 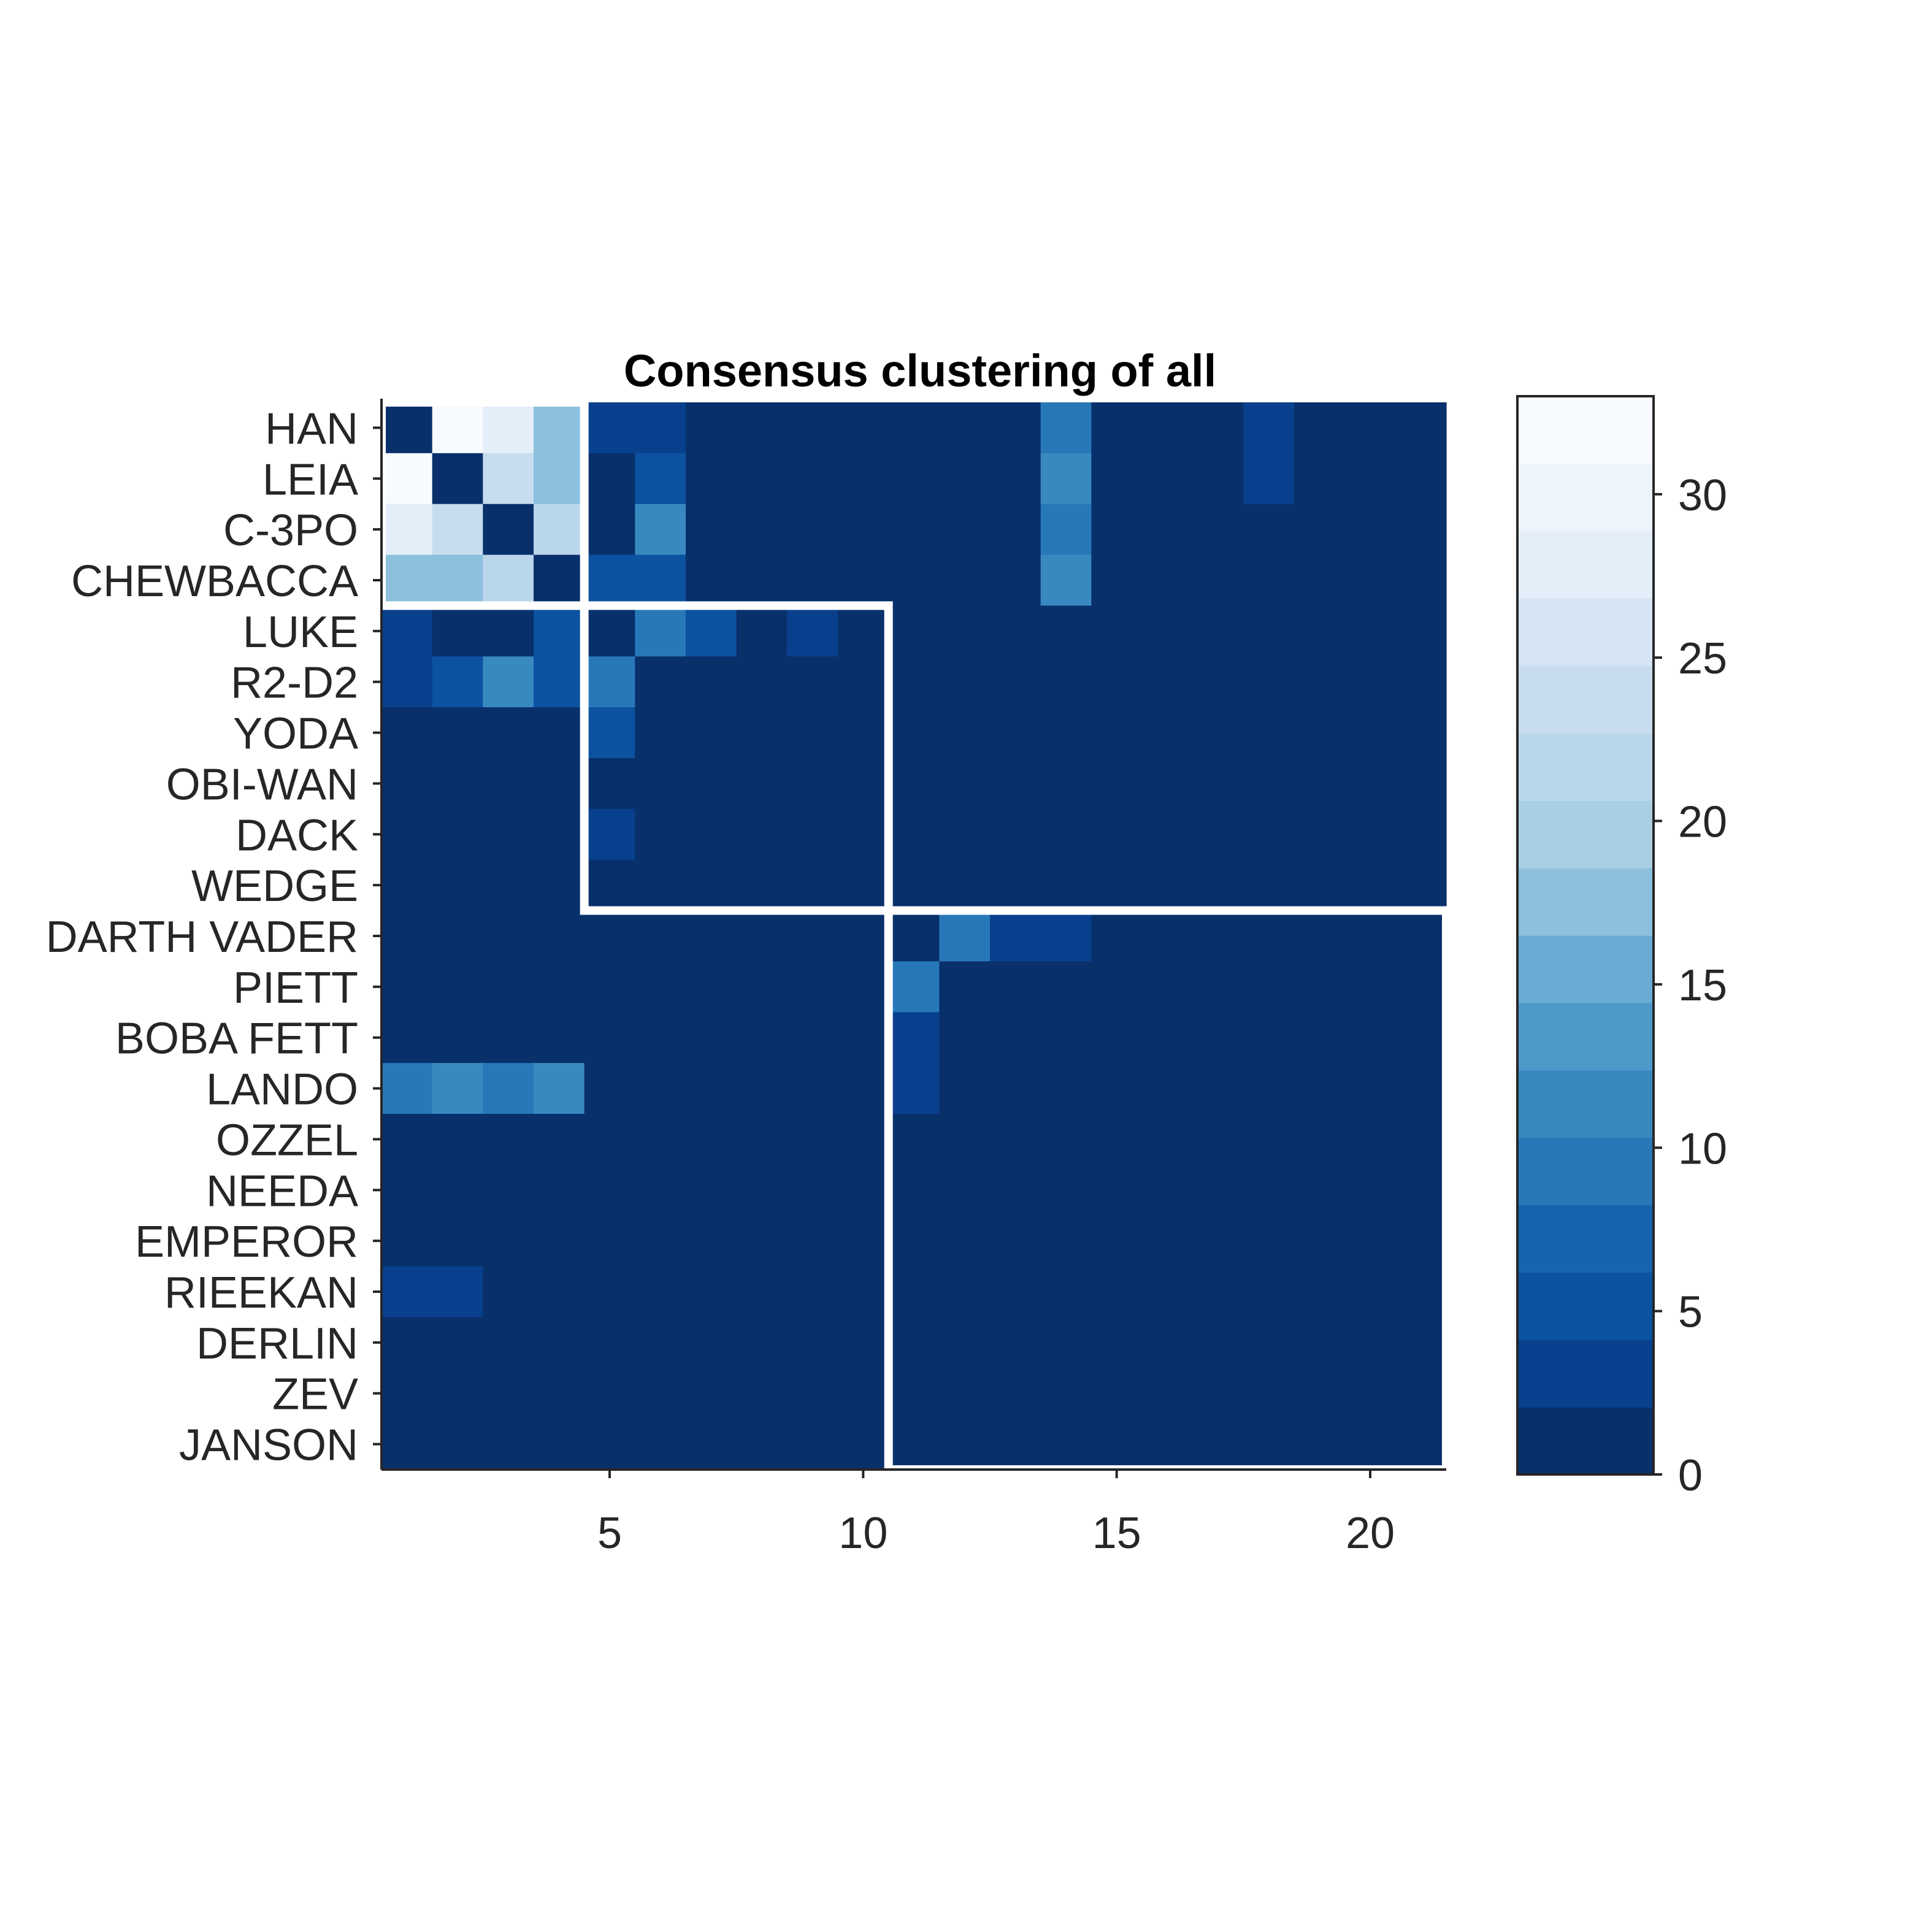 What do you see at coordinates (274, 886) in the screenshot?
I see `y-tick-label: WEDGE` at bounding box center [274, 886].